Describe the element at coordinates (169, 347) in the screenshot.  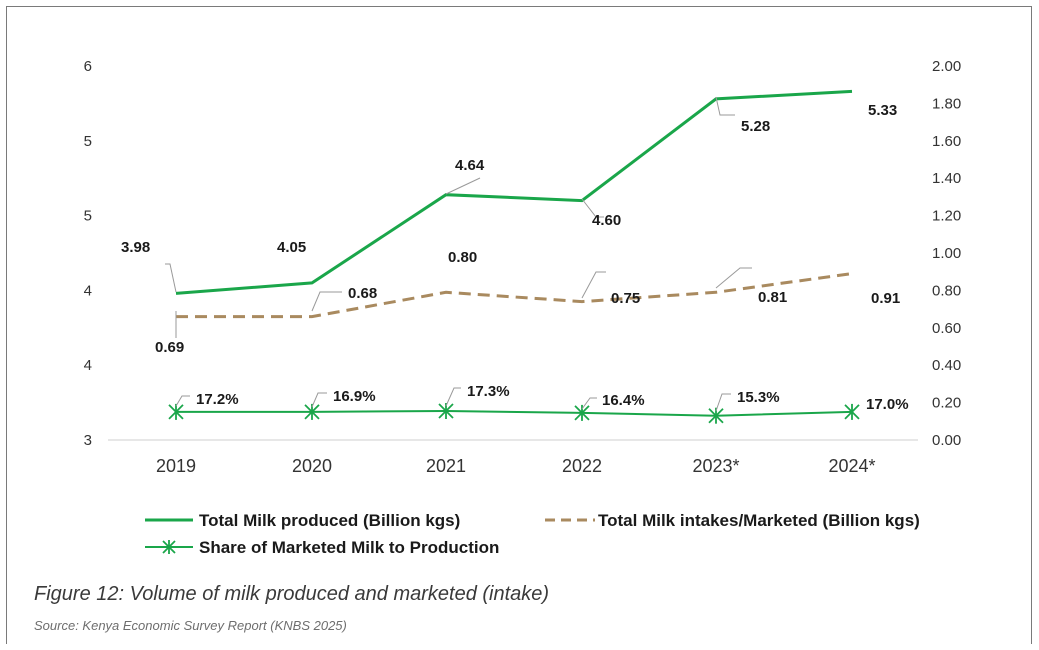
I see `data-label-1-0: 0.69` at that location.